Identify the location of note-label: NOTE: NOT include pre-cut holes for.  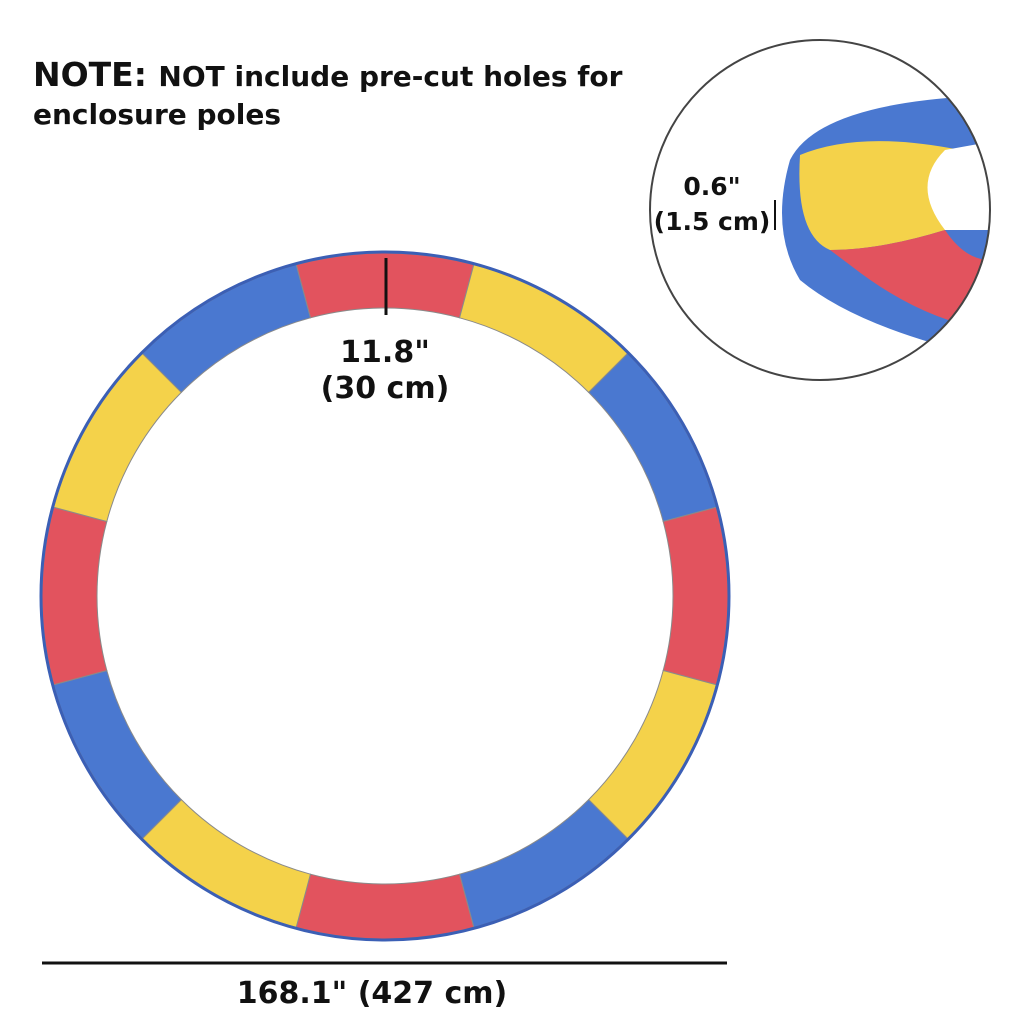
(328, 74).